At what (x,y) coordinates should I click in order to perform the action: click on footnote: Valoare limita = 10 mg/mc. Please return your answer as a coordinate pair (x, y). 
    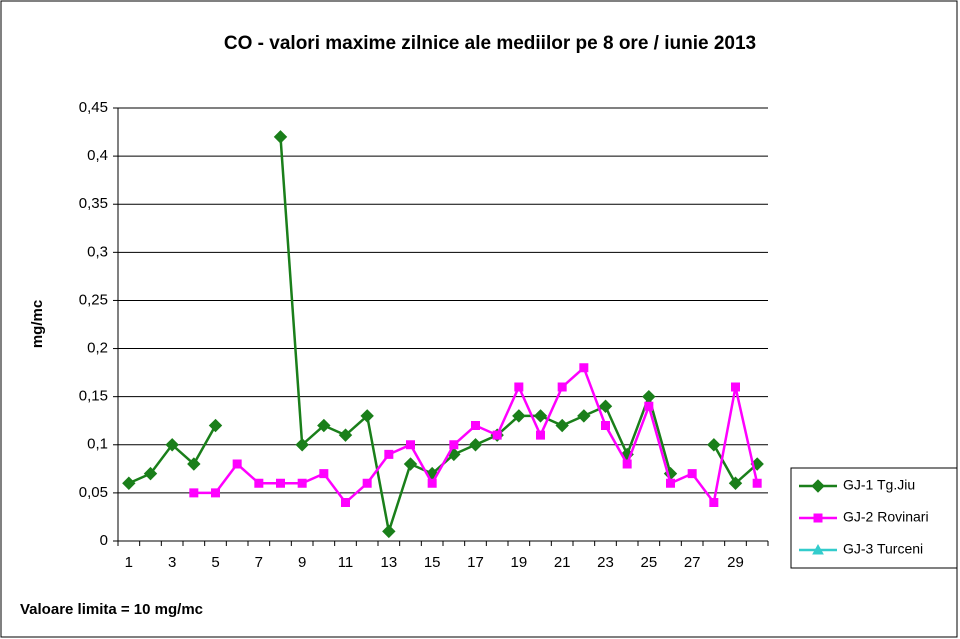
    Looking at the image, I should click on (111, 609).